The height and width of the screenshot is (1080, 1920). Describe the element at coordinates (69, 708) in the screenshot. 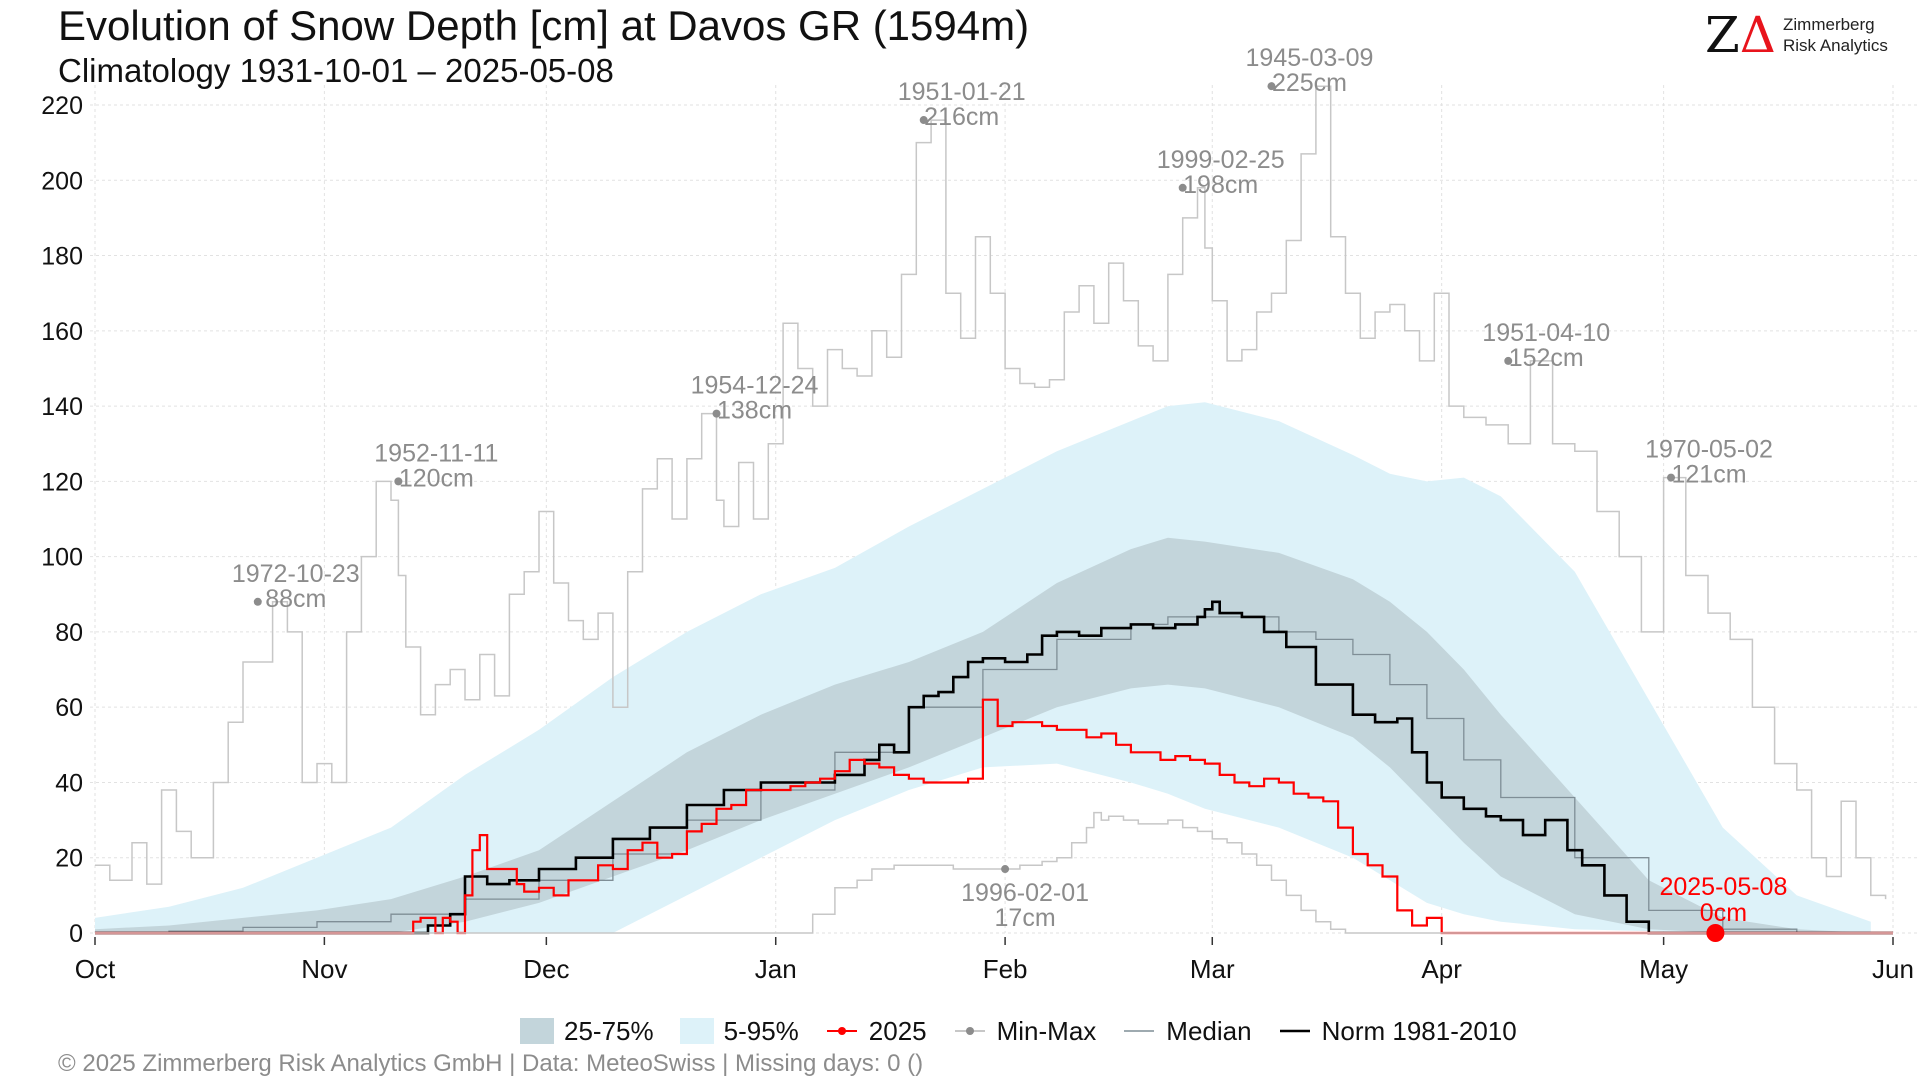

I see `y-tick-label: 60` at that location.